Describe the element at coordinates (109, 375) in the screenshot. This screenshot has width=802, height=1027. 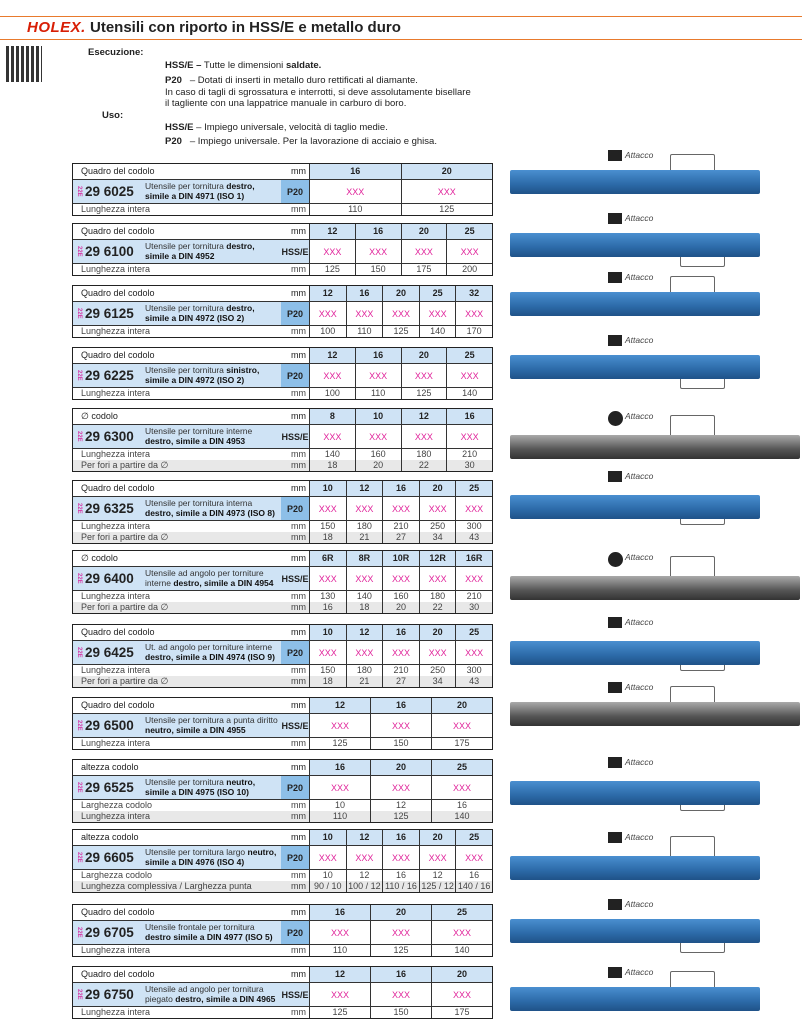
I see `article-number: 22E 29 6225` at that location.